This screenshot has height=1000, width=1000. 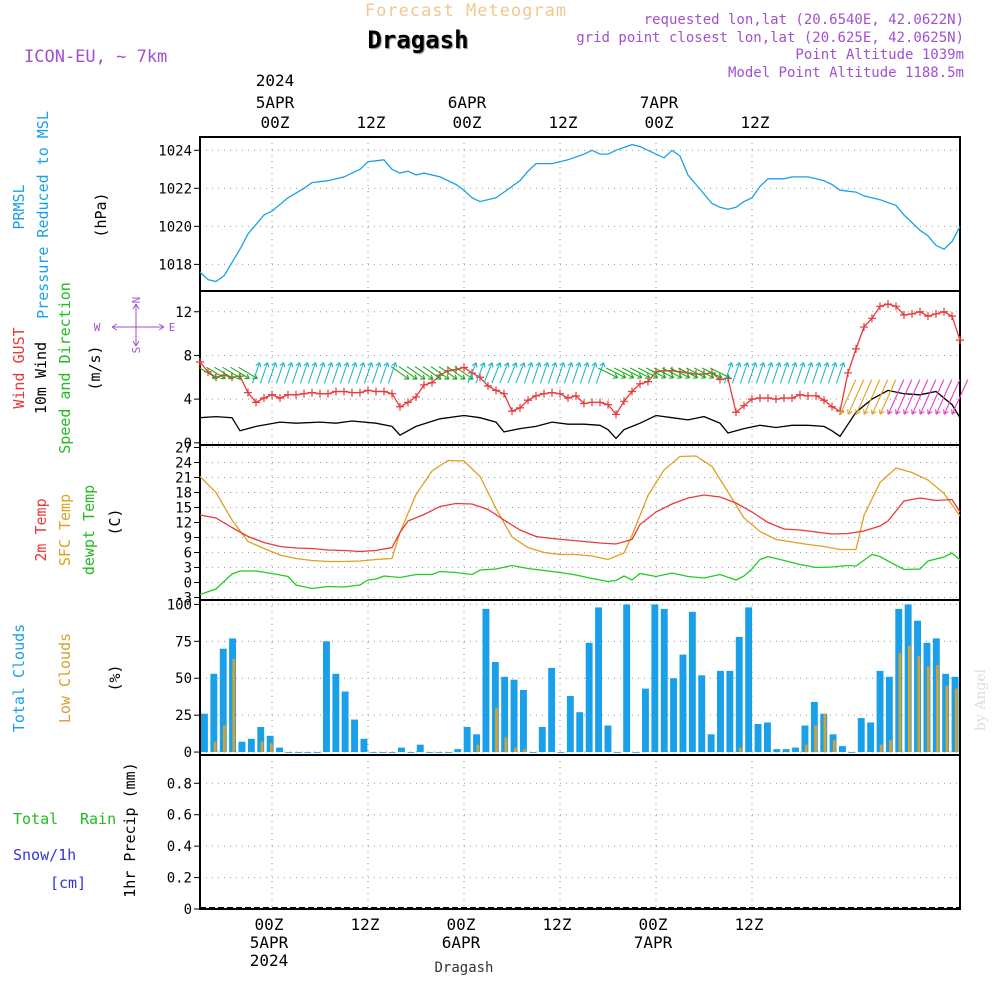 I want to click on y-tick-label: 4, so click(x=188, y=400).